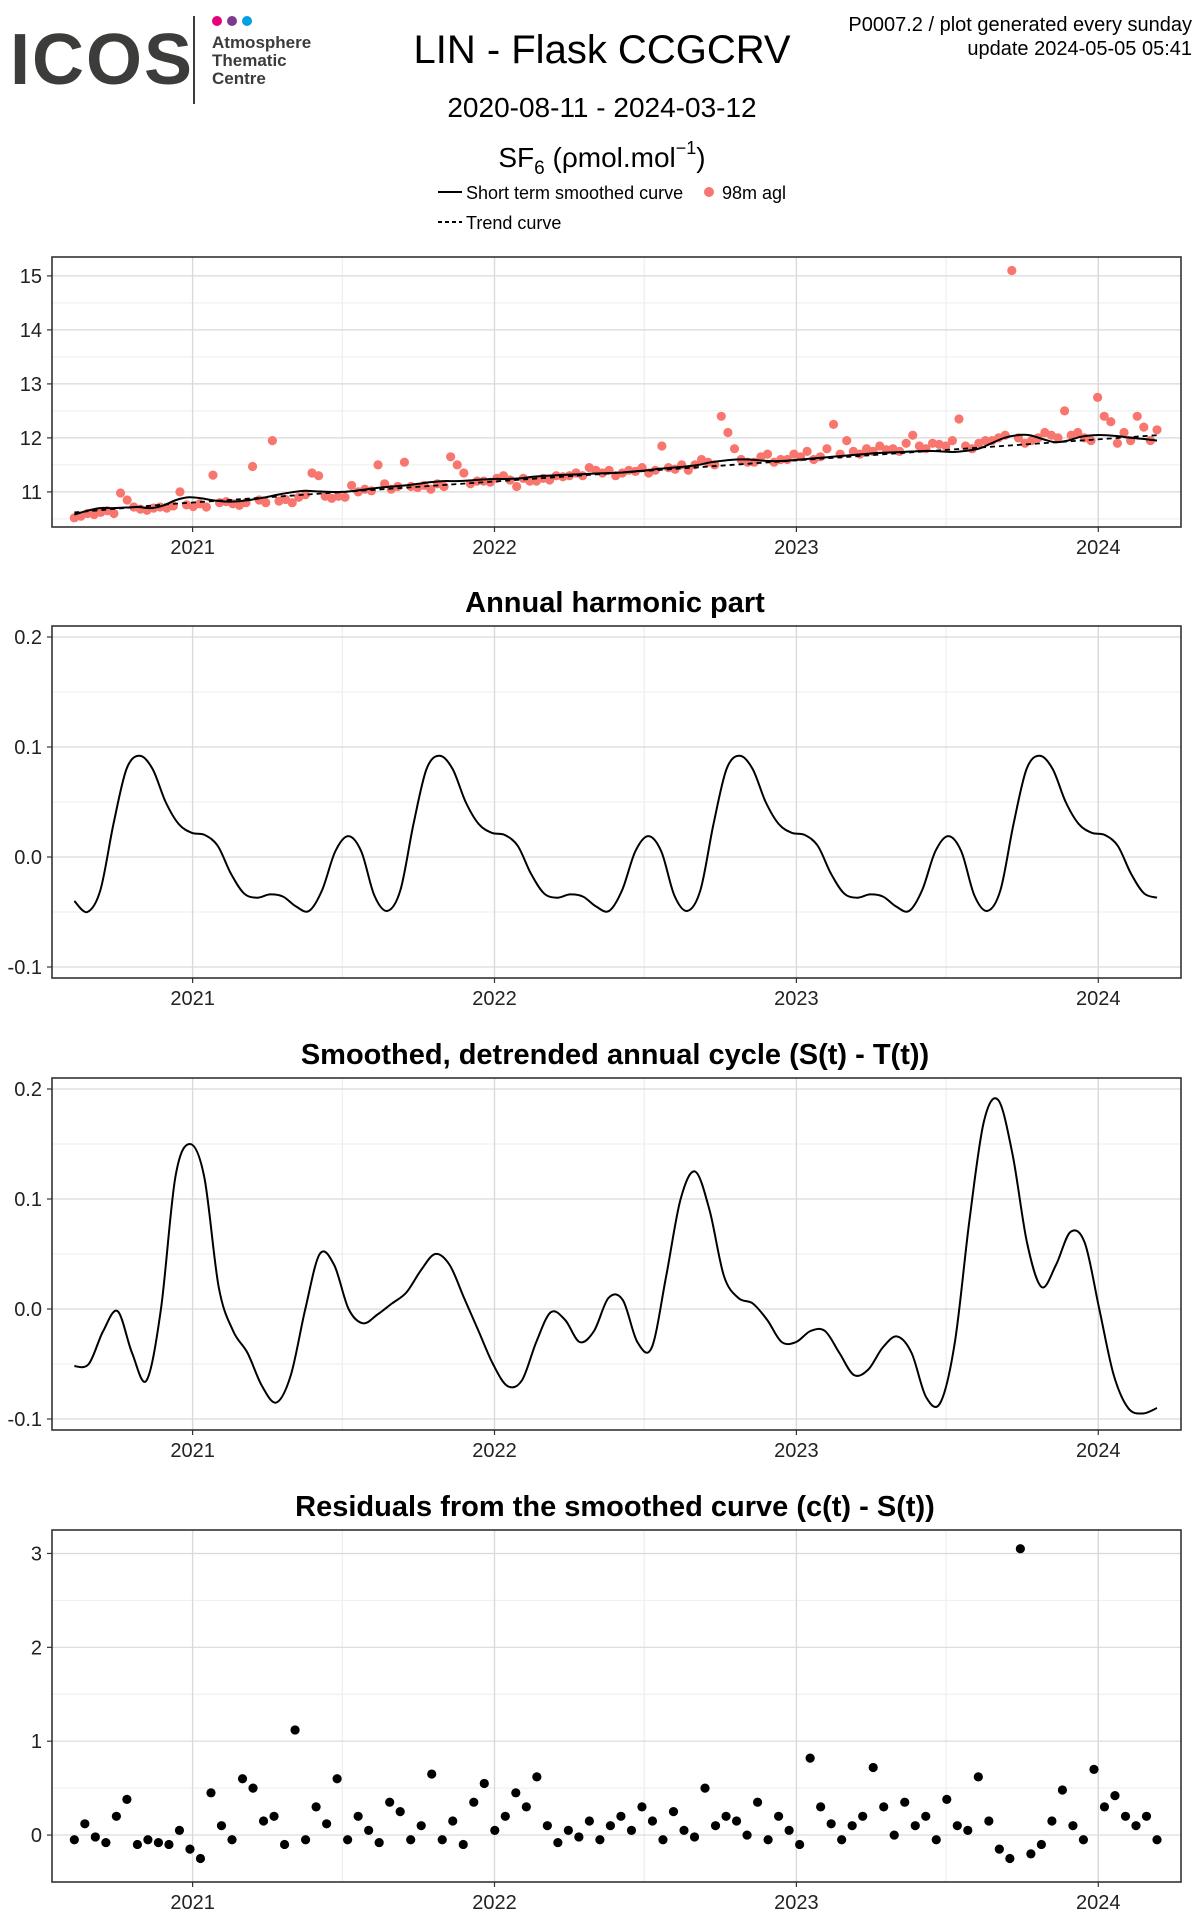 The image size is (1200, 1920). Describe the element at coordinates (249, 60) in the screenshot. I see `logo-subtitle-line2: Thematic` at that location.